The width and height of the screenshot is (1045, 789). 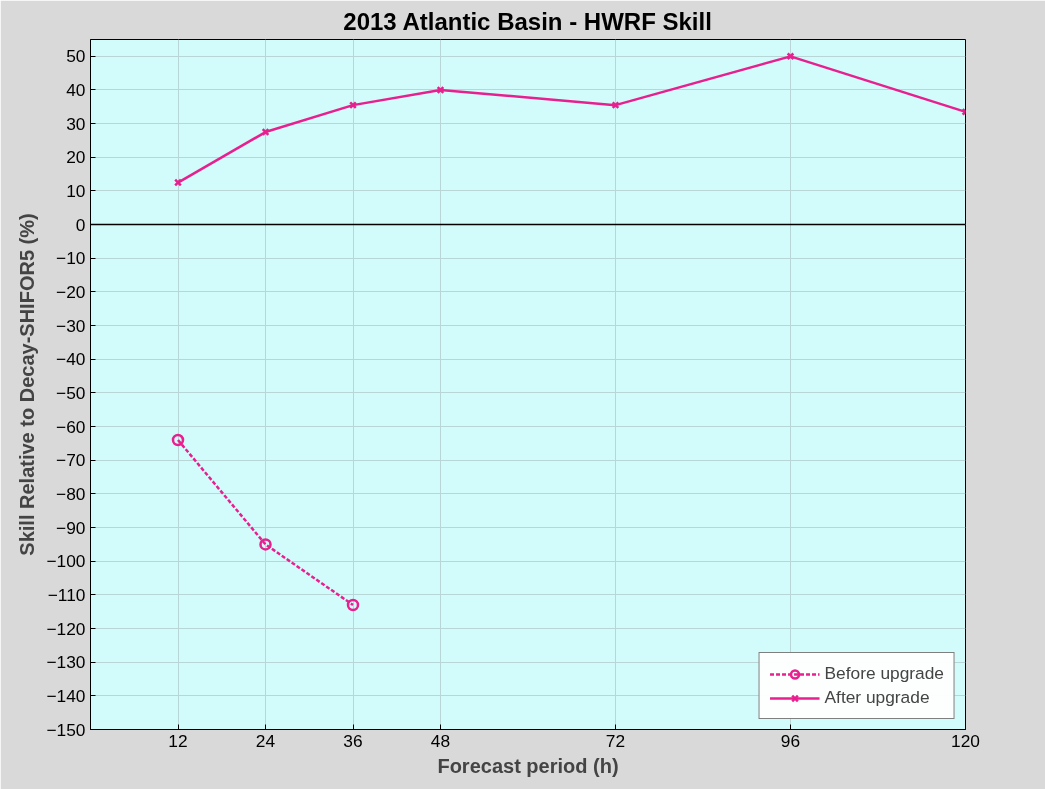 I want to click on y-tick-label: −80, so click(x=71, y=493).